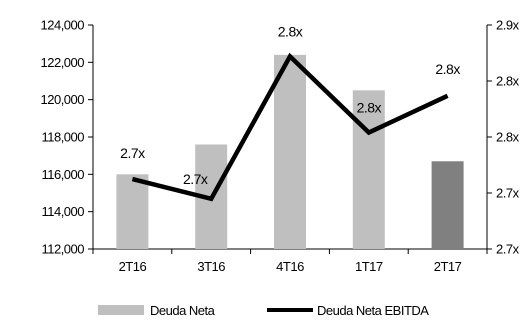 This screenshot has height=322, width=530. What do you see at coordinates (62, 211) in the screenshot?
I see `y-tick-left-label: 114,000` at bounding box center [62, 211].